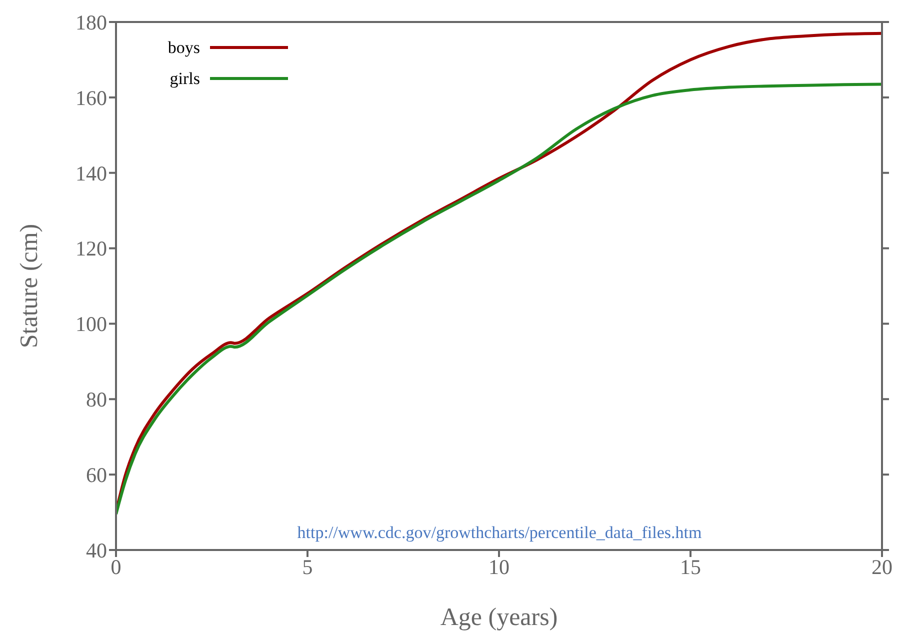  What do you see at coordinates (96, 475) in the screenshot?
I see `y-tick-label: 60` at bounding box center [96, 475].